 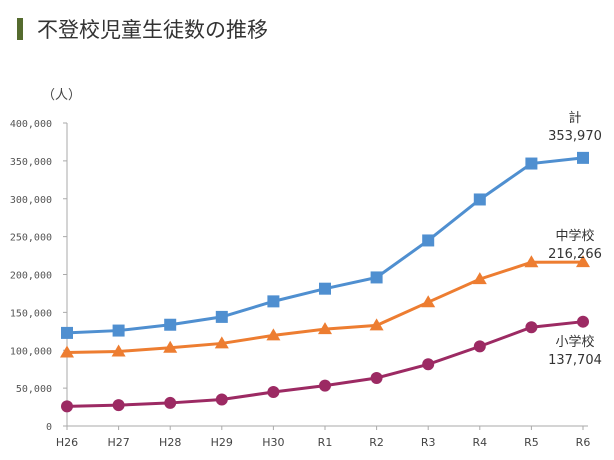 I want to click on x-tick-label: H26, so click(x=67, y=442).